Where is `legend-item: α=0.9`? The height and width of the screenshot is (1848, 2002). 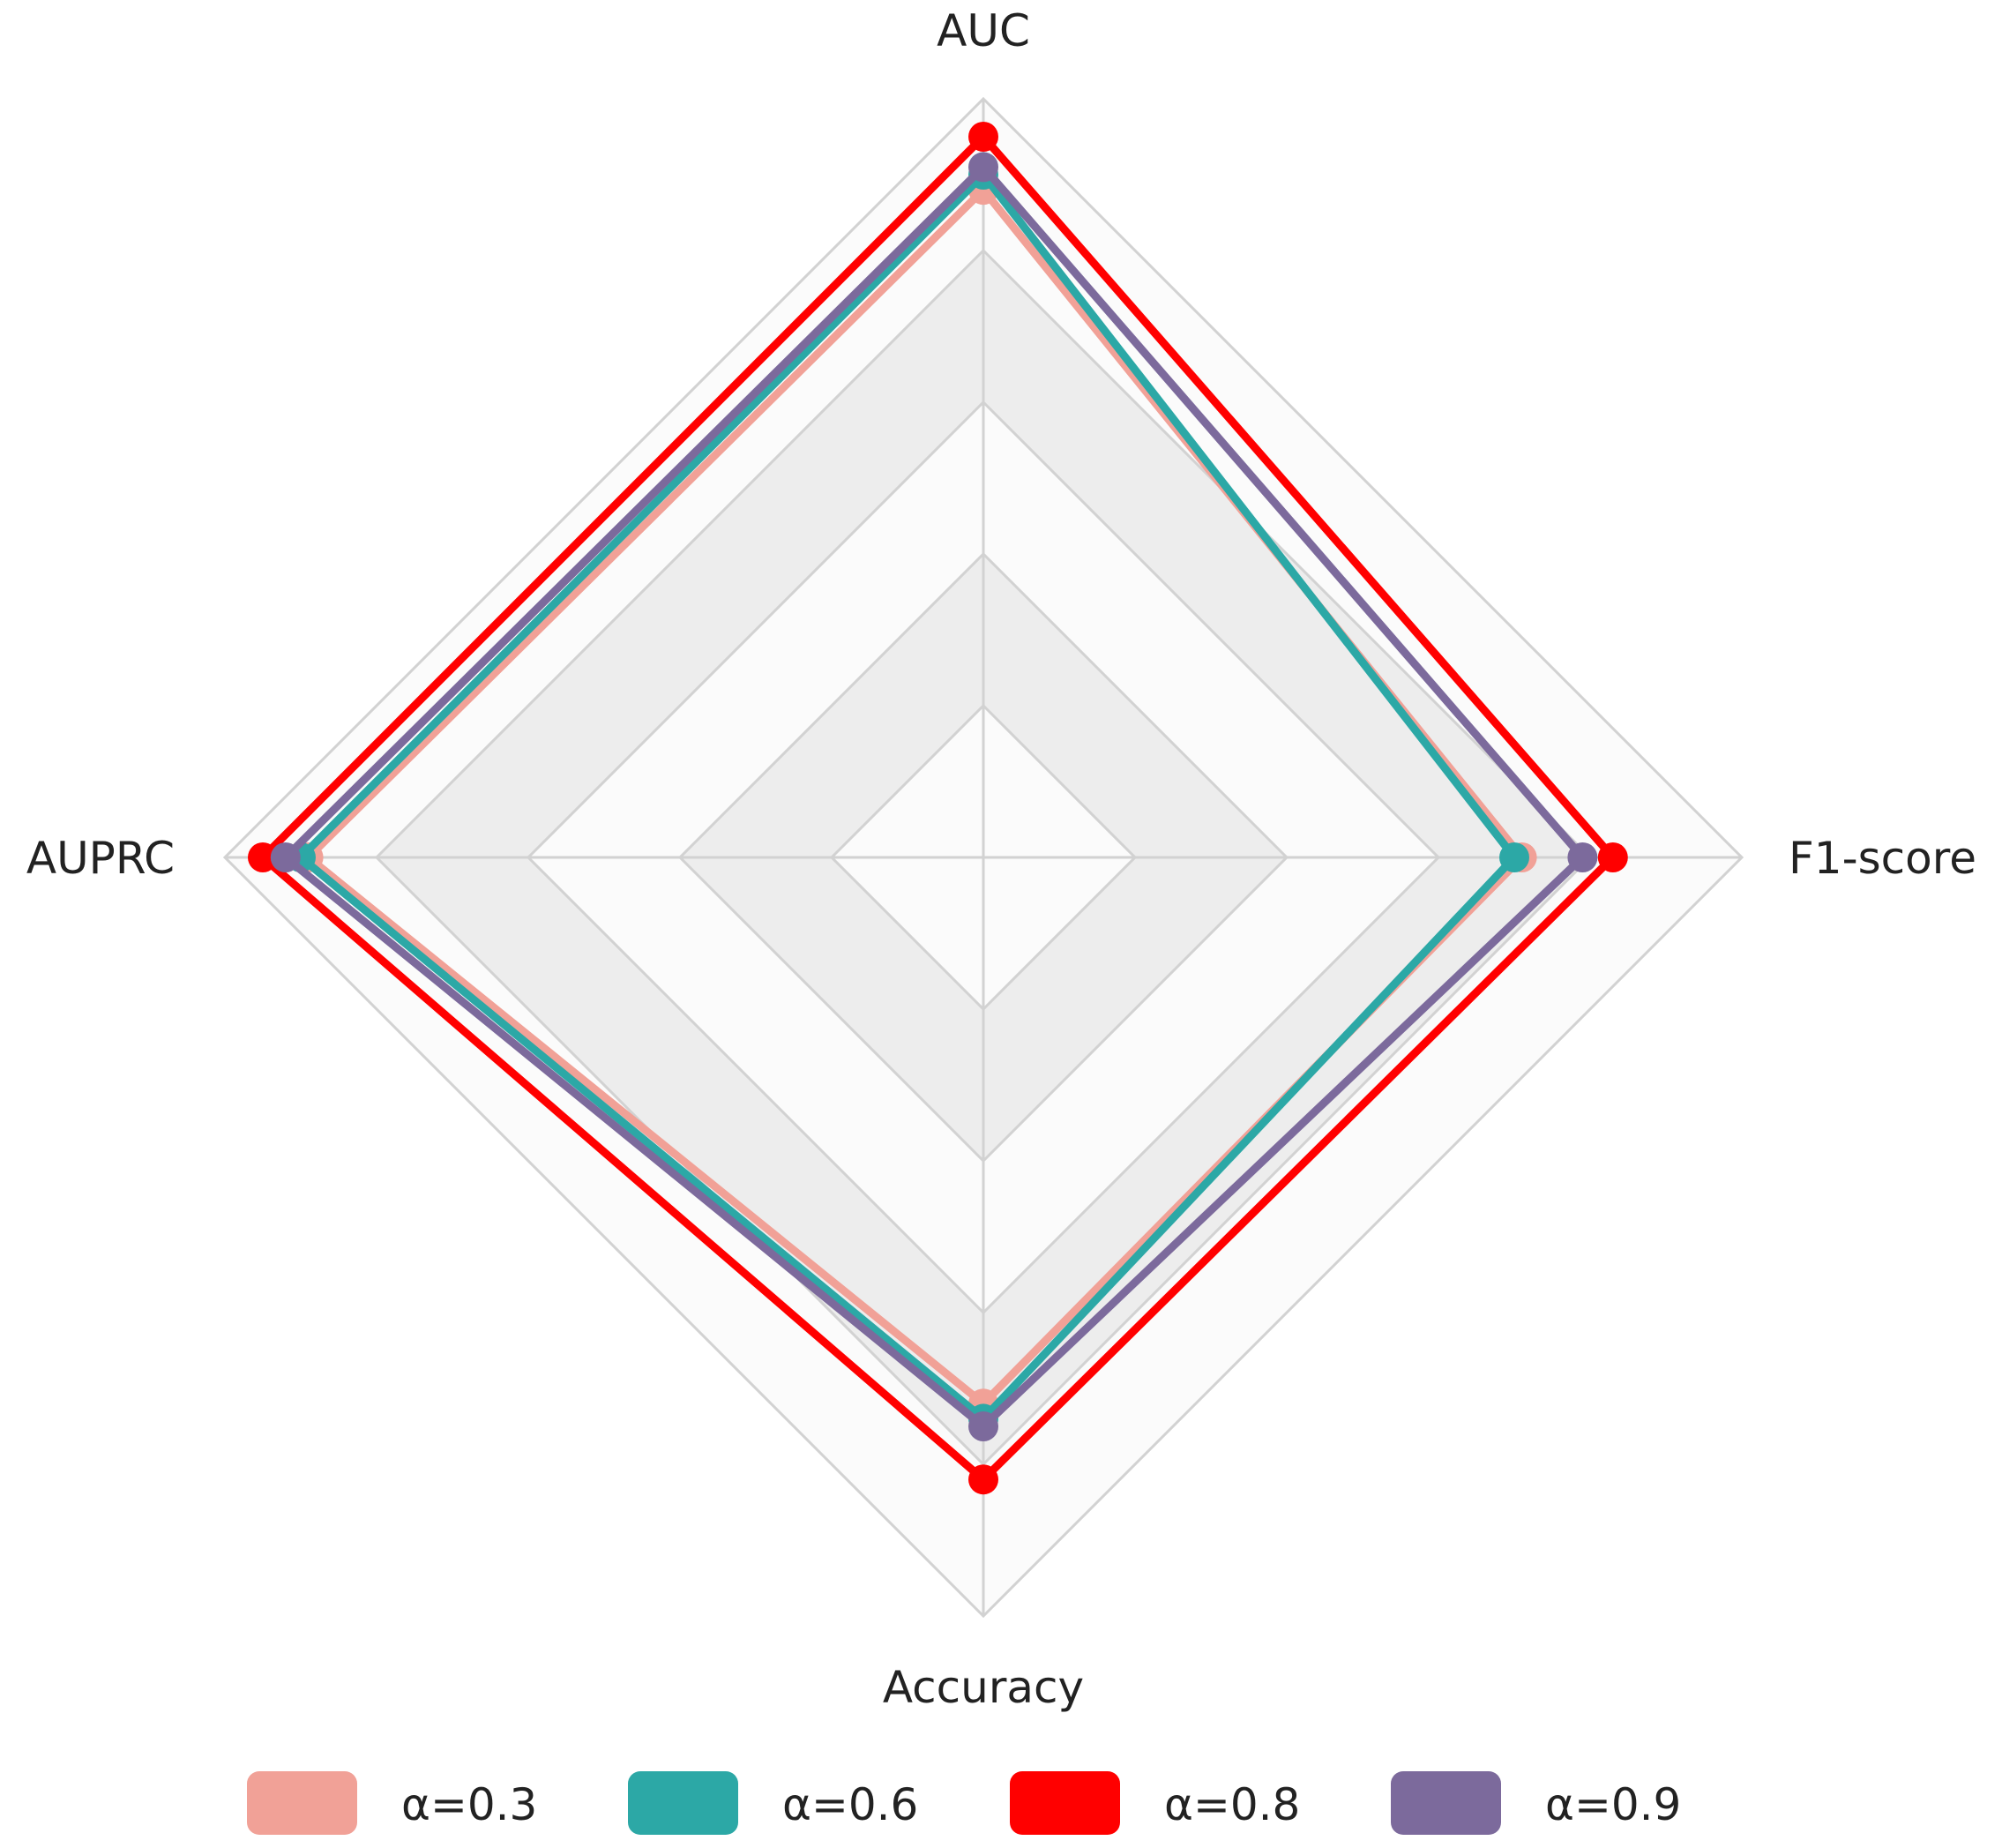
legend-item: α=0.9 is located at coordinates (1536, 1803).